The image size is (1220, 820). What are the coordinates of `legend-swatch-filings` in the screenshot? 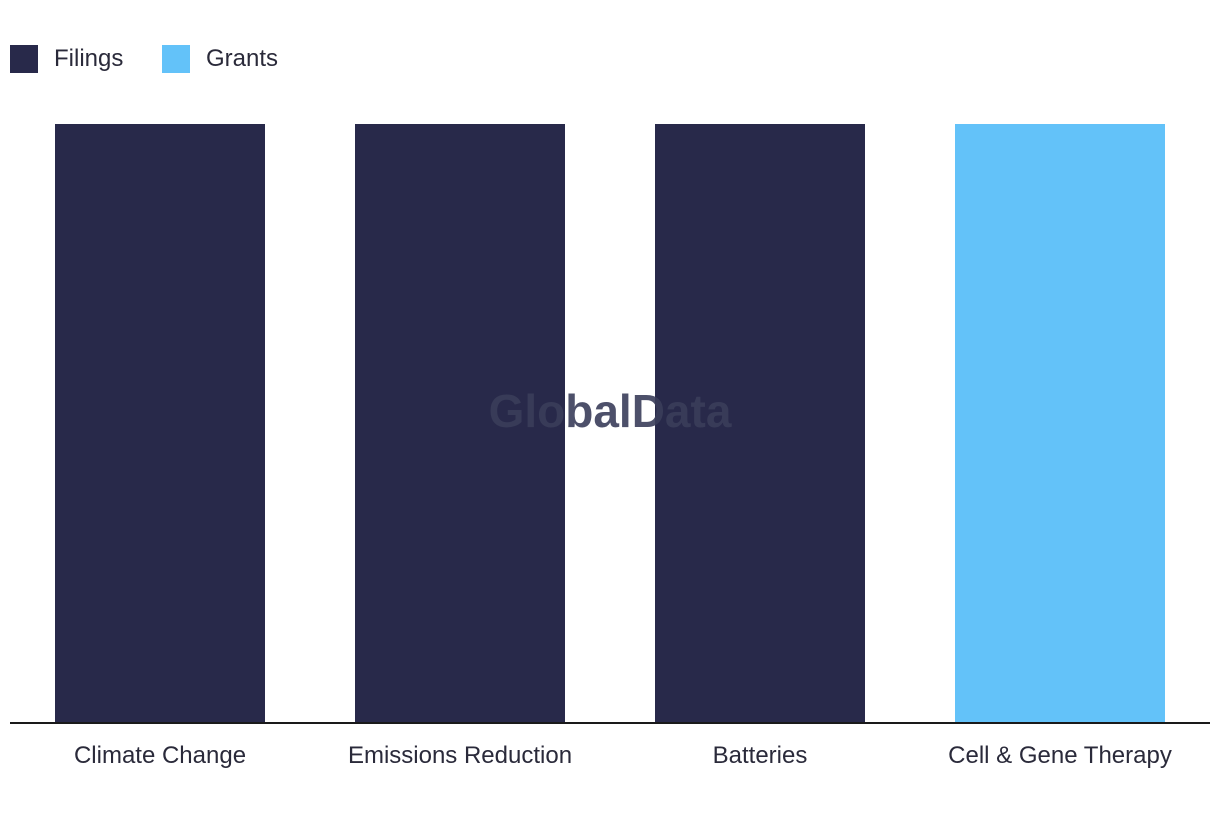 It's located at (24, 59).